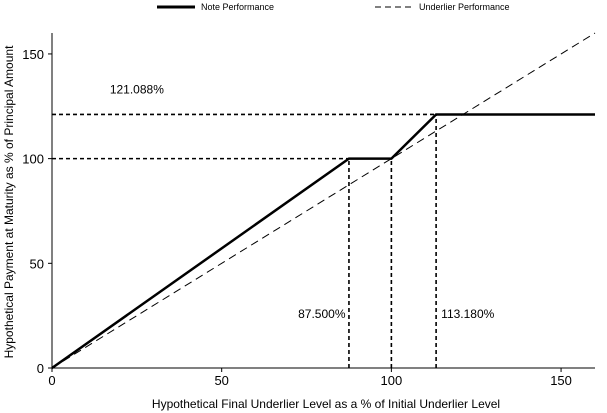 The height and width of the screenshot is (413, 607). What do you see at coordinates (464, 7) in the screenshot?
I see `legend-label-underlier-performance: Underlier Performance` at bounding box center [464, 7].